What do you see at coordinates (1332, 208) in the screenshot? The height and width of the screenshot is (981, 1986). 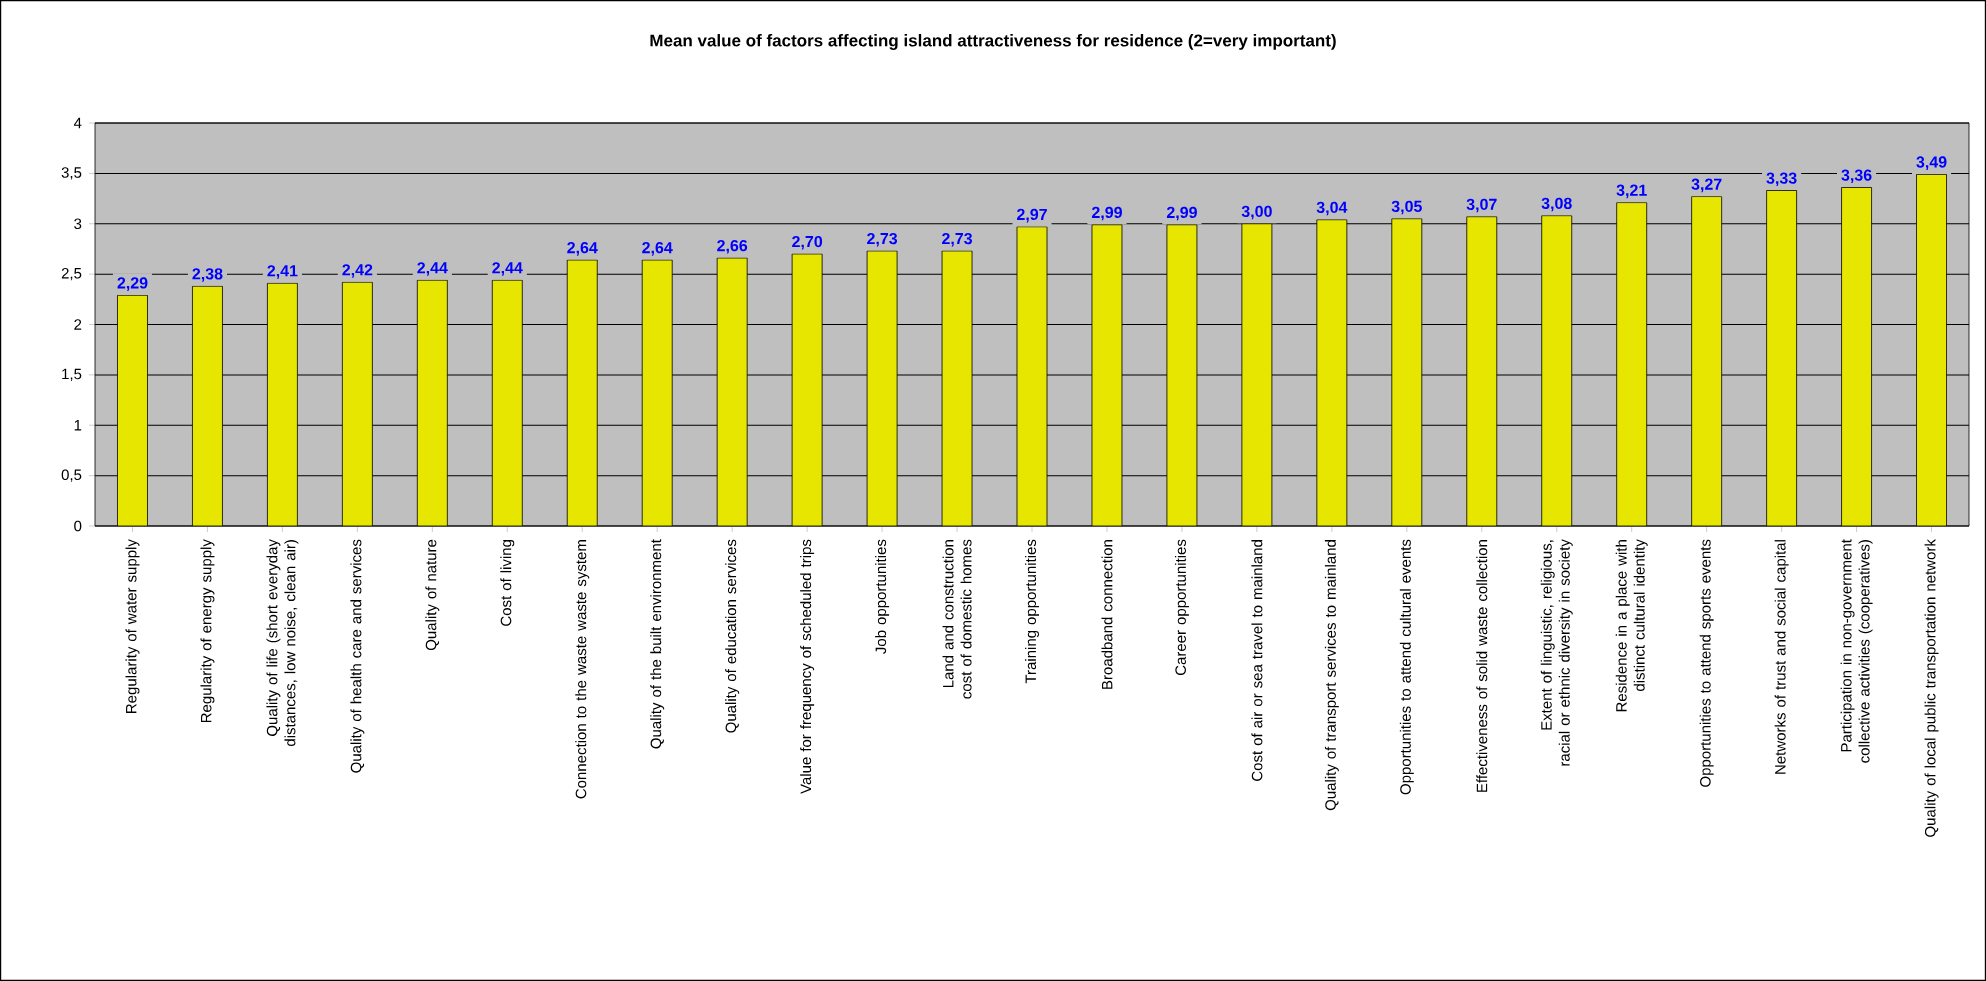 I see `data-label: 3,04` at bounding box center [1332, 208].